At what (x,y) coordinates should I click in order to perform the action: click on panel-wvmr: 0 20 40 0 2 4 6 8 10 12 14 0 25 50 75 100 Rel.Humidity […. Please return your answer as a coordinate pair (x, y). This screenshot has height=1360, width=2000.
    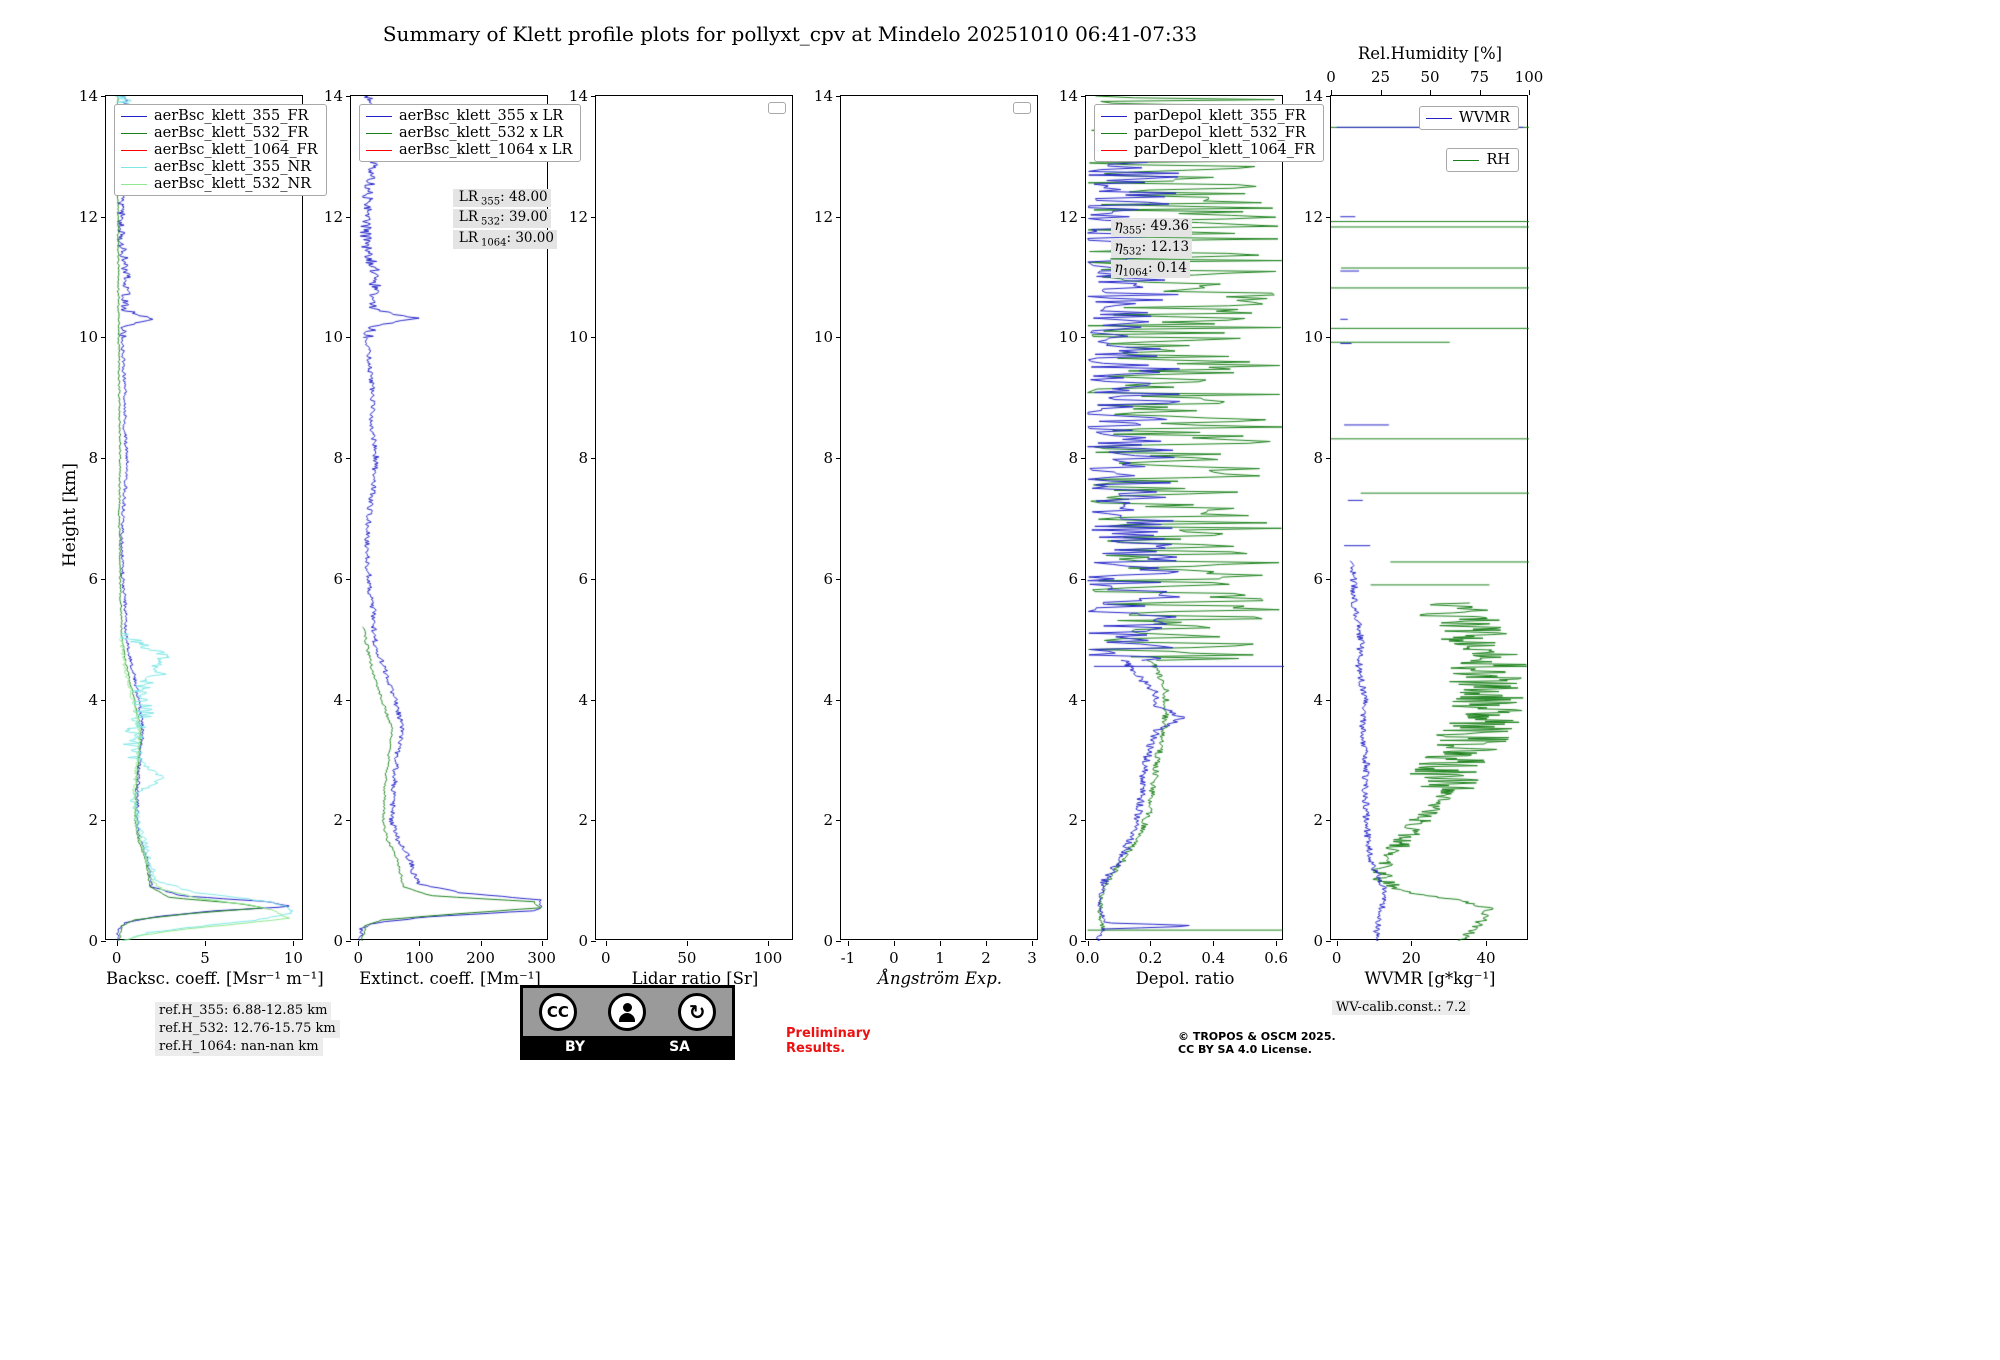
    Looking at the image, I should click on (1423, 516).